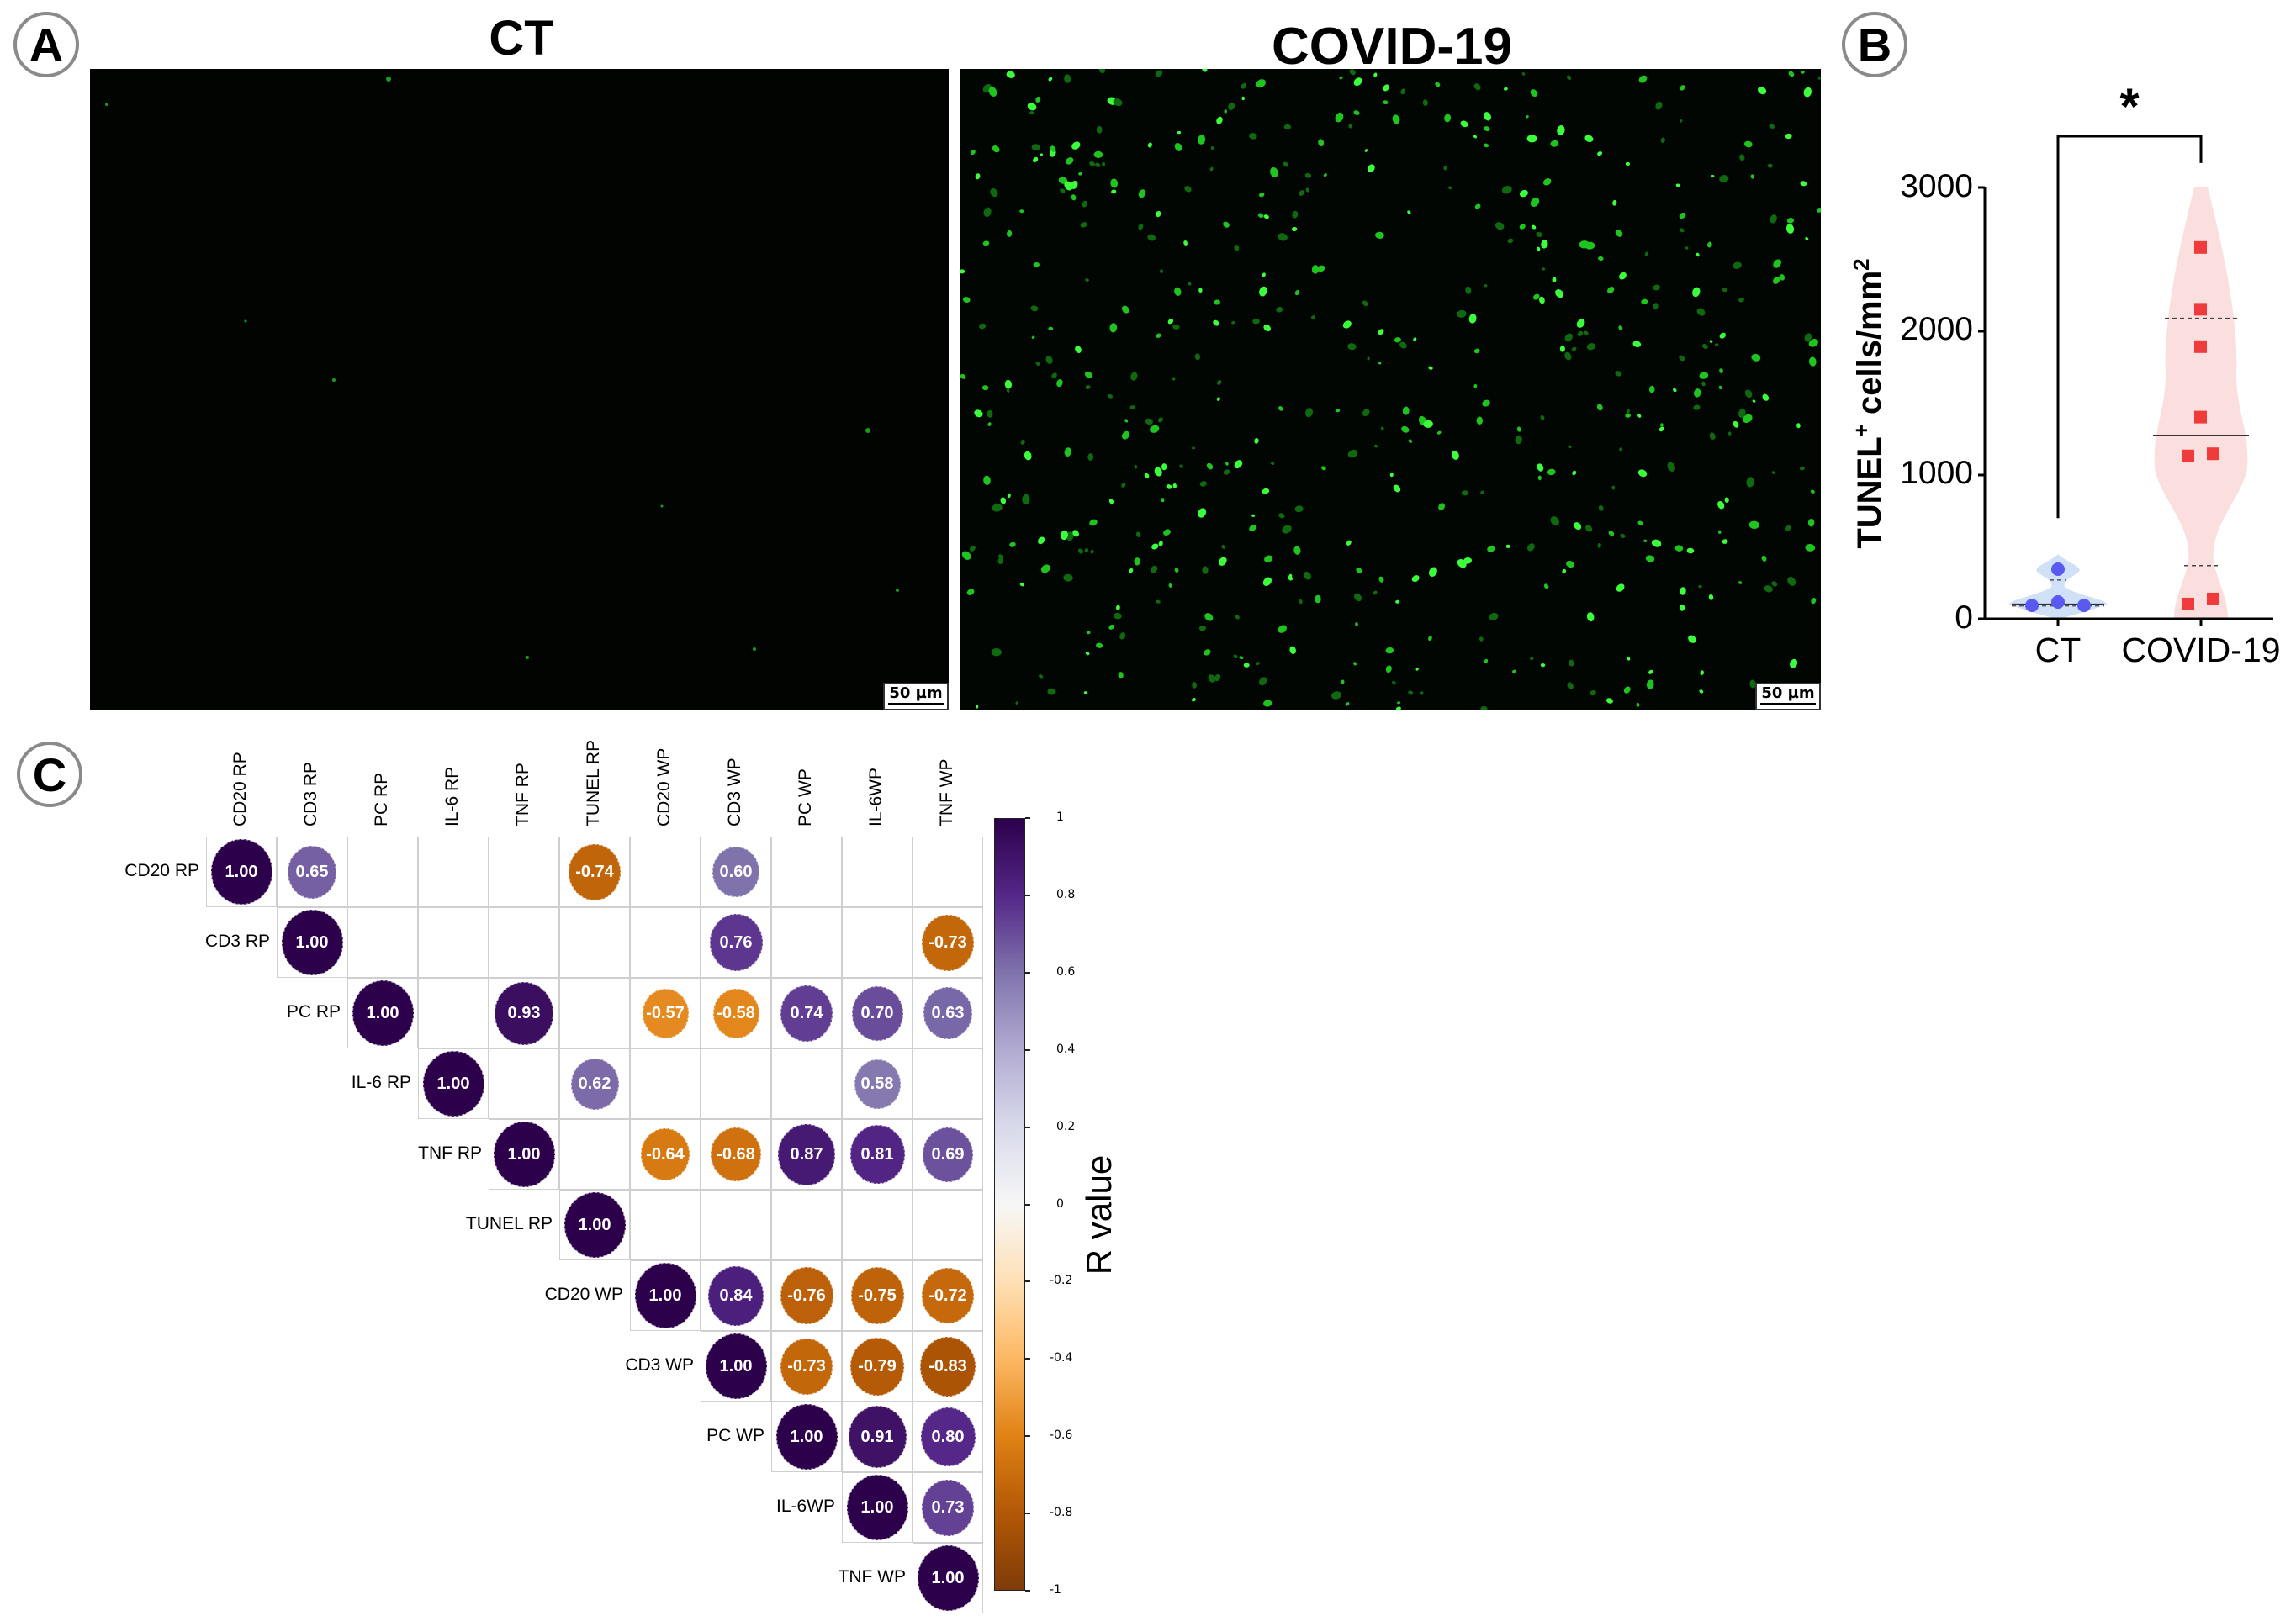 The width and height of the screenshot is (2296, 1621). I want to click on row-label: PC WP, so click(735, 1435).